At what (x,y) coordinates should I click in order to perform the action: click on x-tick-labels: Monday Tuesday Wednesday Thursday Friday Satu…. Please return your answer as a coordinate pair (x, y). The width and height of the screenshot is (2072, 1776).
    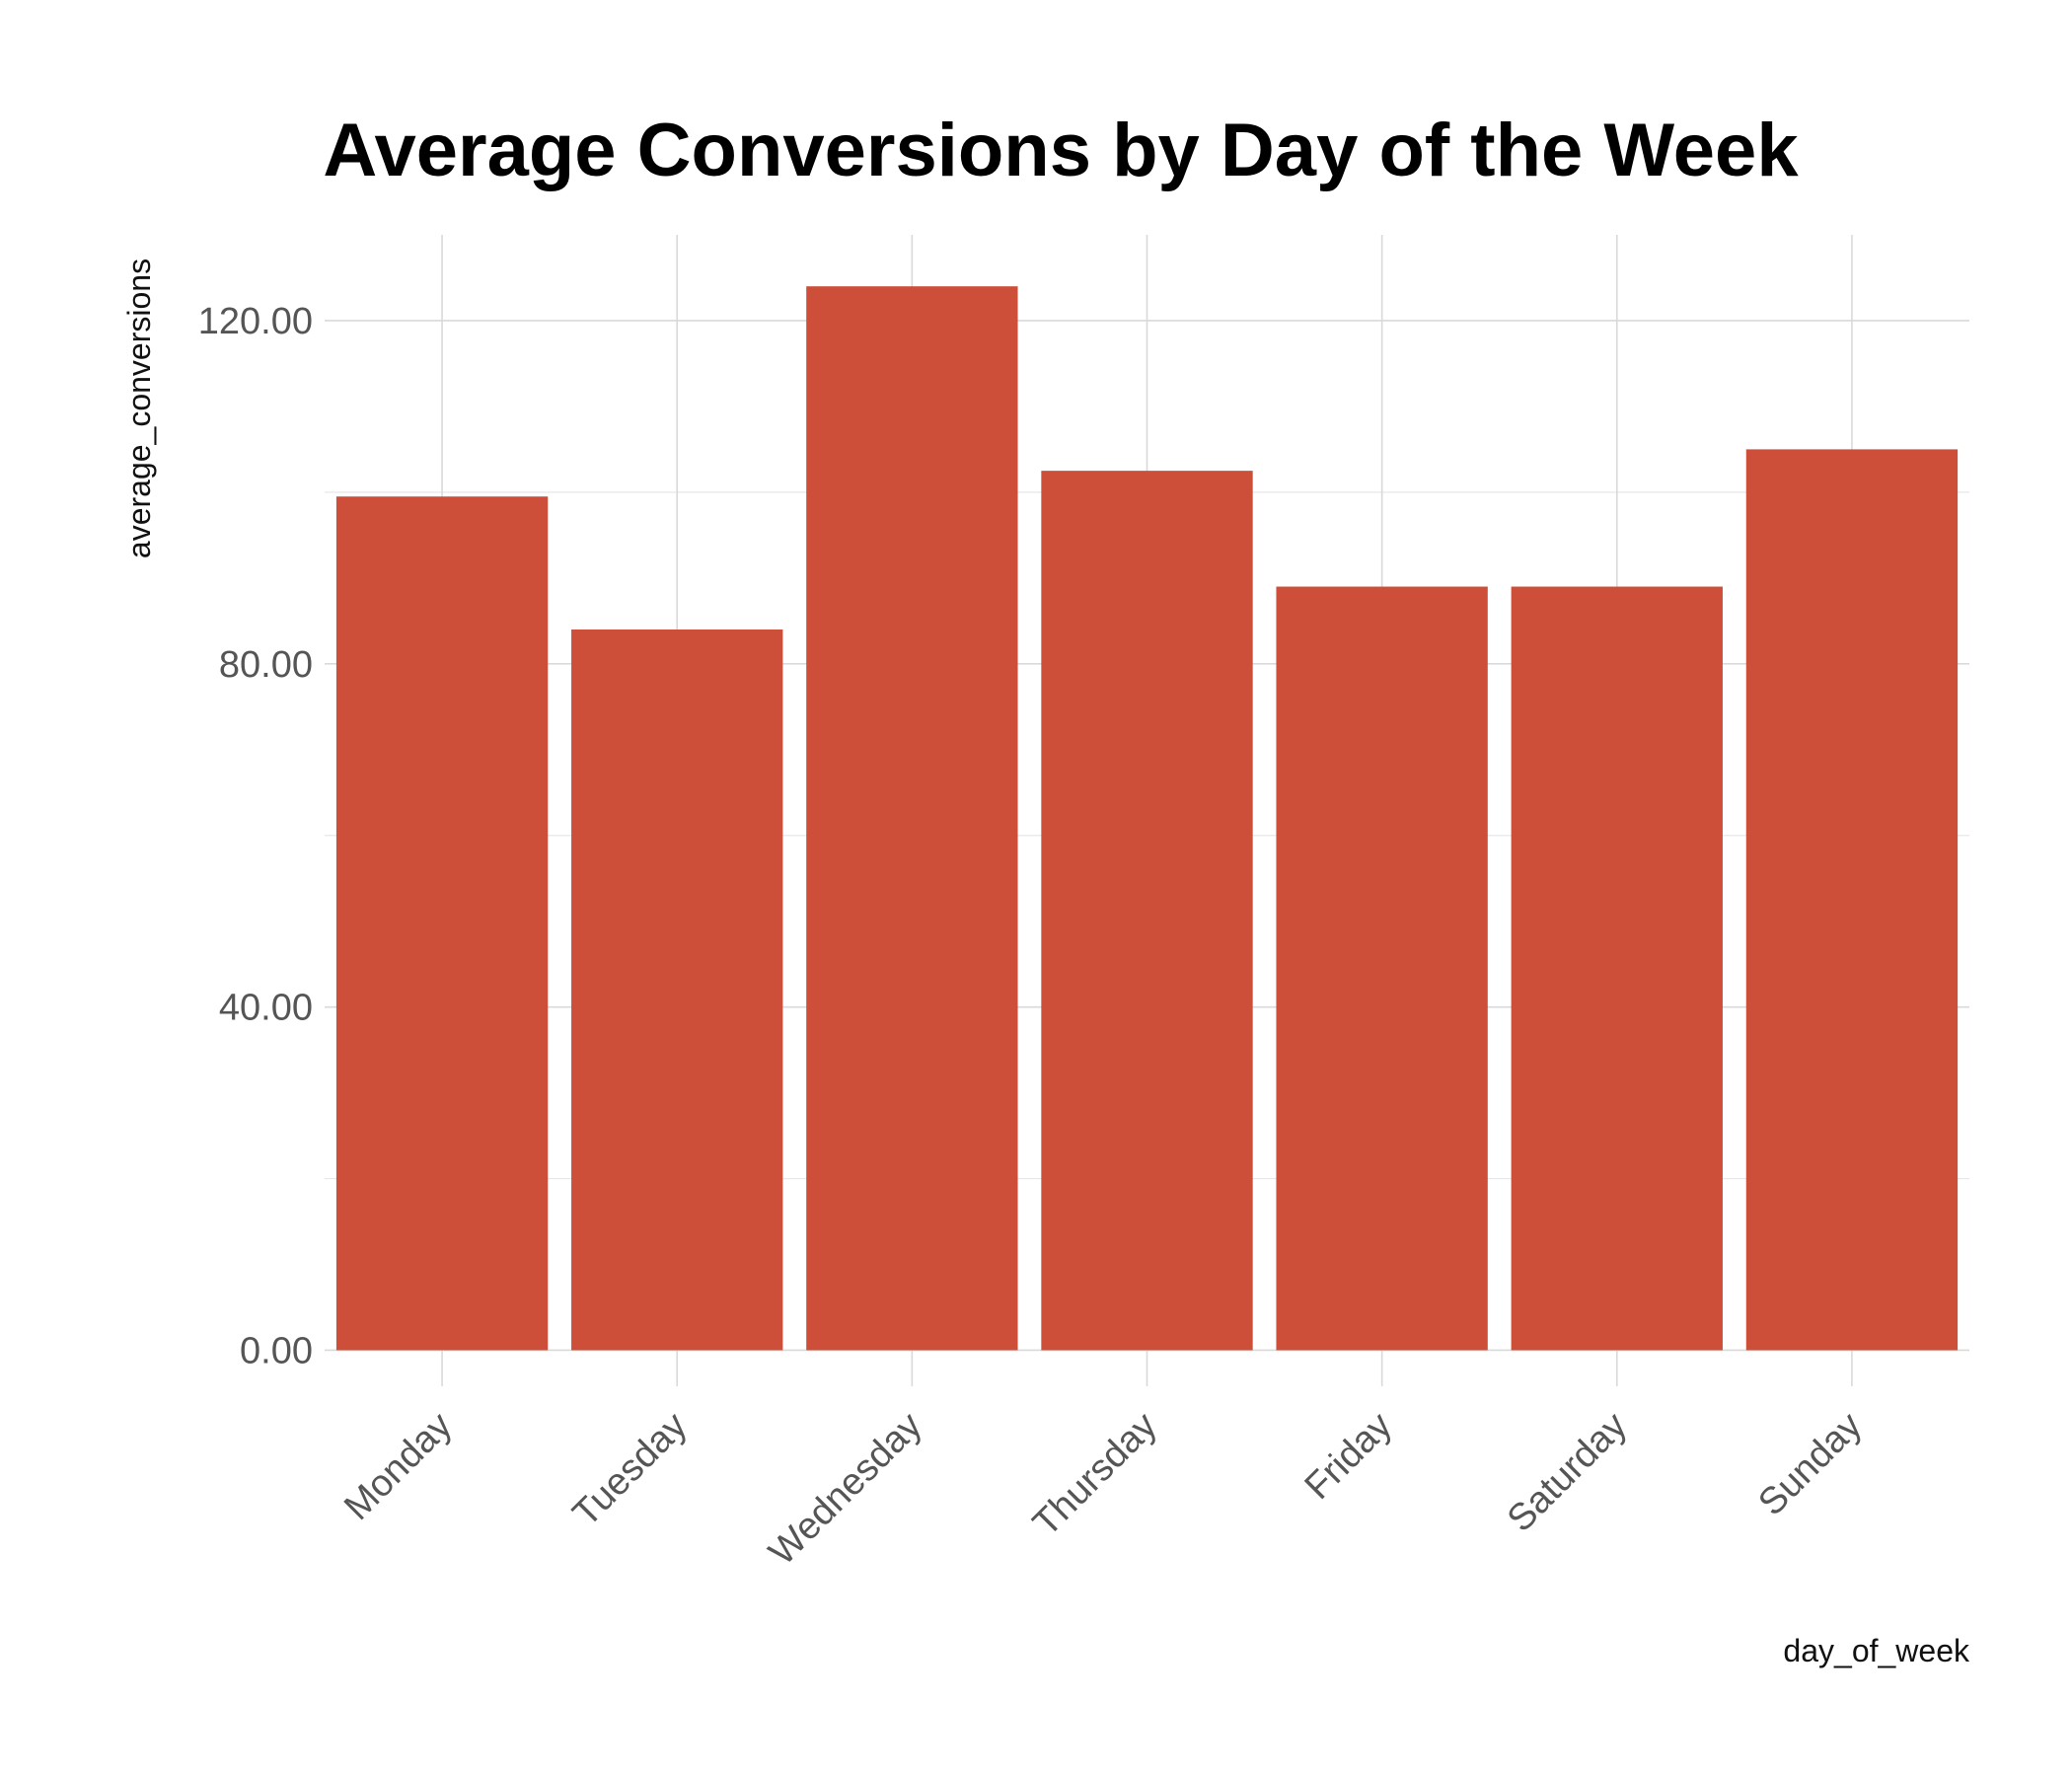
    Looking at the image, I should click on (1103, 1490).